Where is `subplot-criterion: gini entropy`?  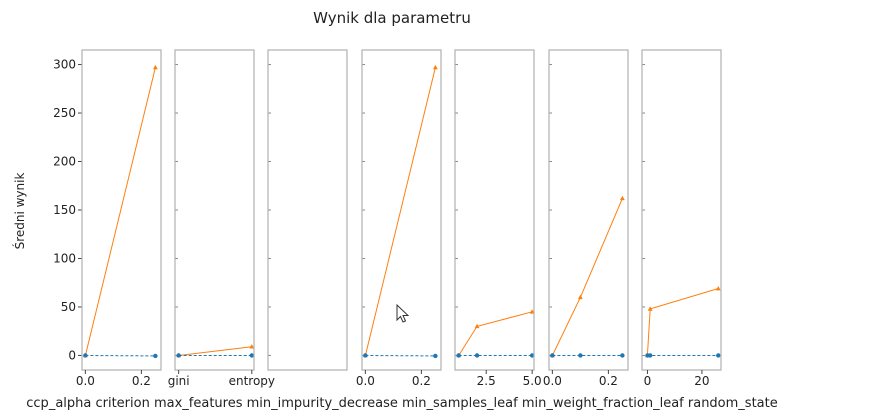 subplot-criterion: gini entropy is located at coordinates (221, 218).